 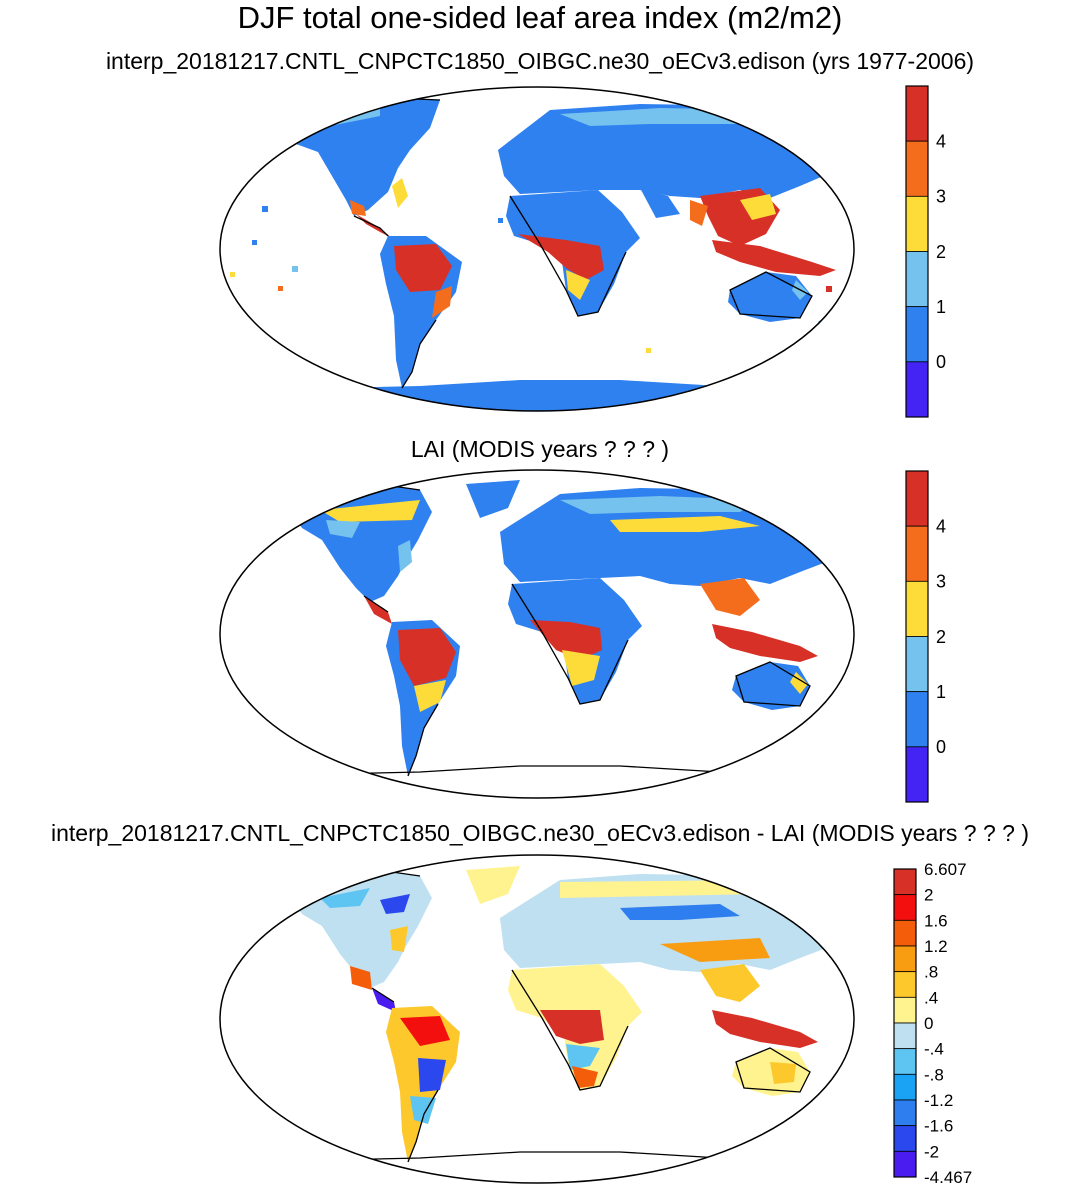 I want to click on colorbar-panel-1: 4 3 2 1 0, so click(x=925, y=251).